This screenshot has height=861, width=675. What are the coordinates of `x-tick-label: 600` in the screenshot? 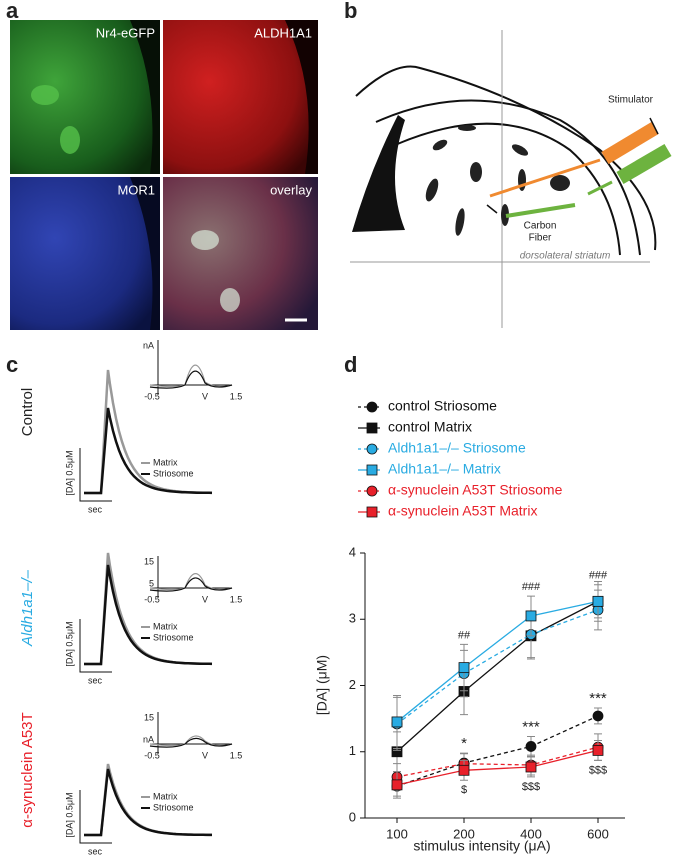 It's located at (598, 833).